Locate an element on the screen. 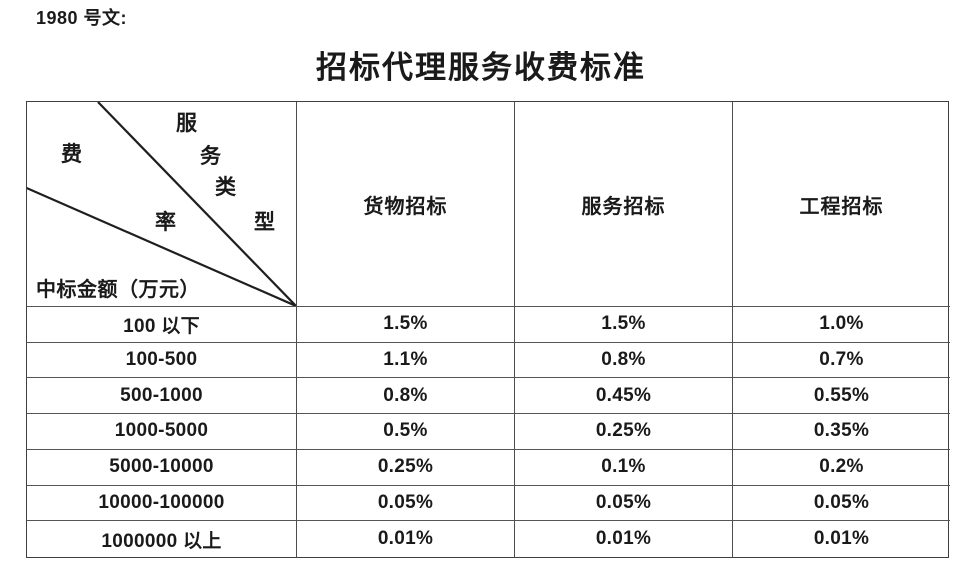 This screenshot has width=976, height=581. fee-value-cell: 0.45% is located at coordinates (624, 396).